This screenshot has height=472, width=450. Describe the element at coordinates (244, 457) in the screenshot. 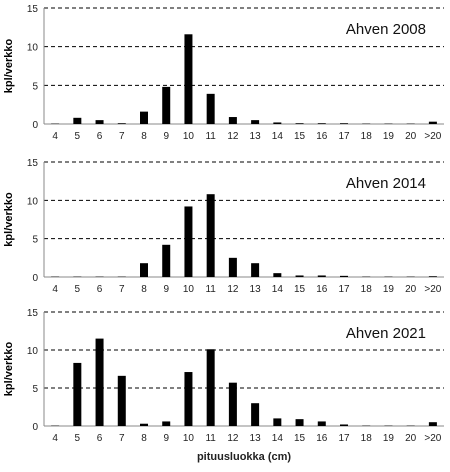

I see `x-axis-label: pituusluokka (cm)` at that location.